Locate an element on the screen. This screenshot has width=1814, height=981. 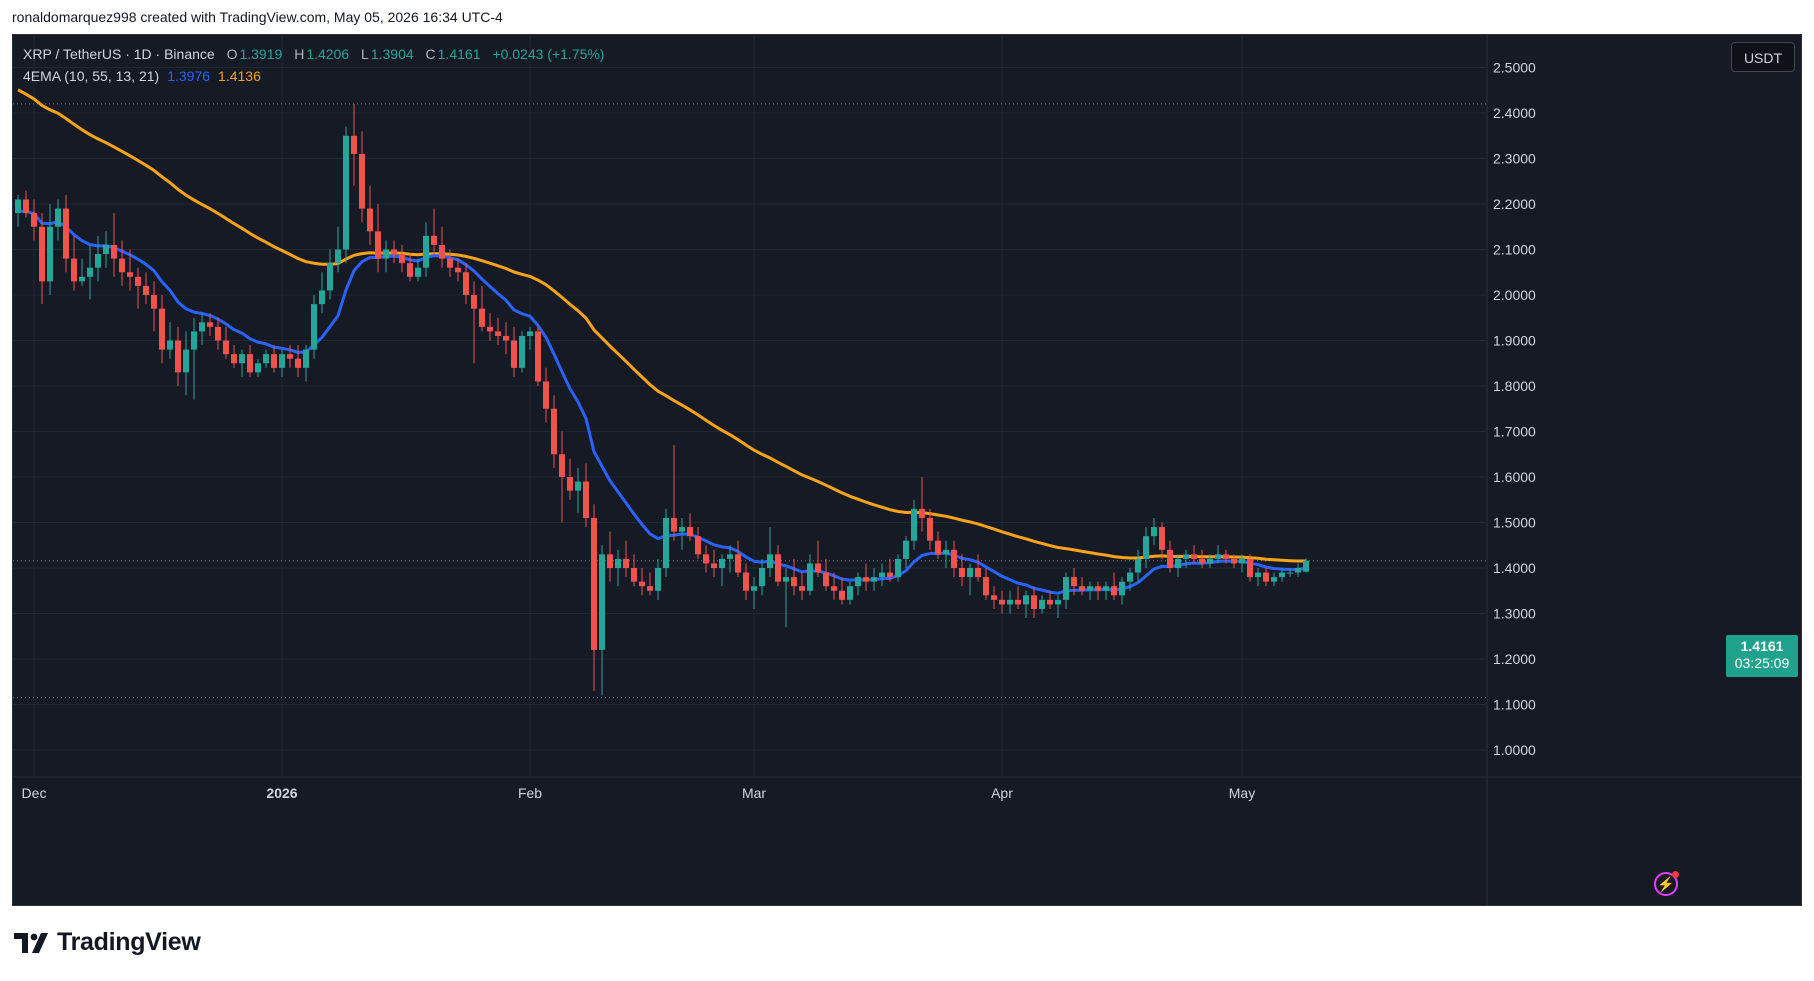
bar-countdown: 03:25:09 is located at coordinates (1762, 663).